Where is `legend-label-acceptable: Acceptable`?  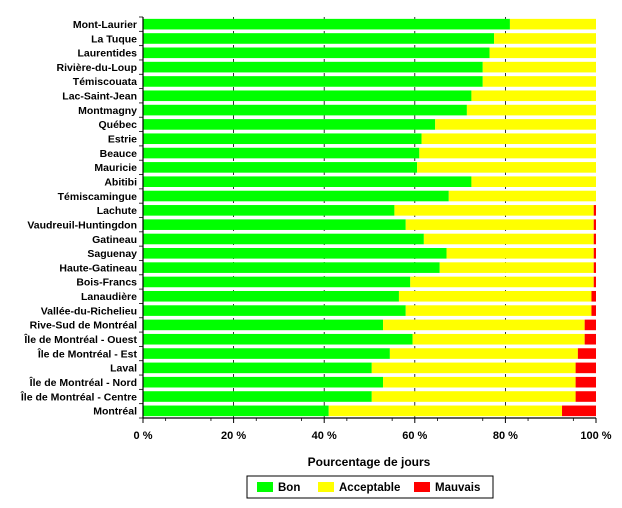 legend-label-acceptable: Acceptable is located at coordinates (369, 488).